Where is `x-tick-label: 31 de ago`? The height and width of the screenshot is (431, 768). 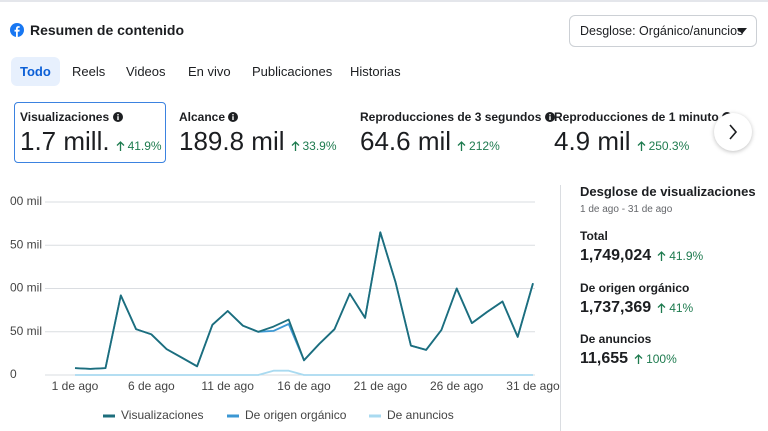
x-tick-label: 31 de ago is located at coordinates (533, 386).